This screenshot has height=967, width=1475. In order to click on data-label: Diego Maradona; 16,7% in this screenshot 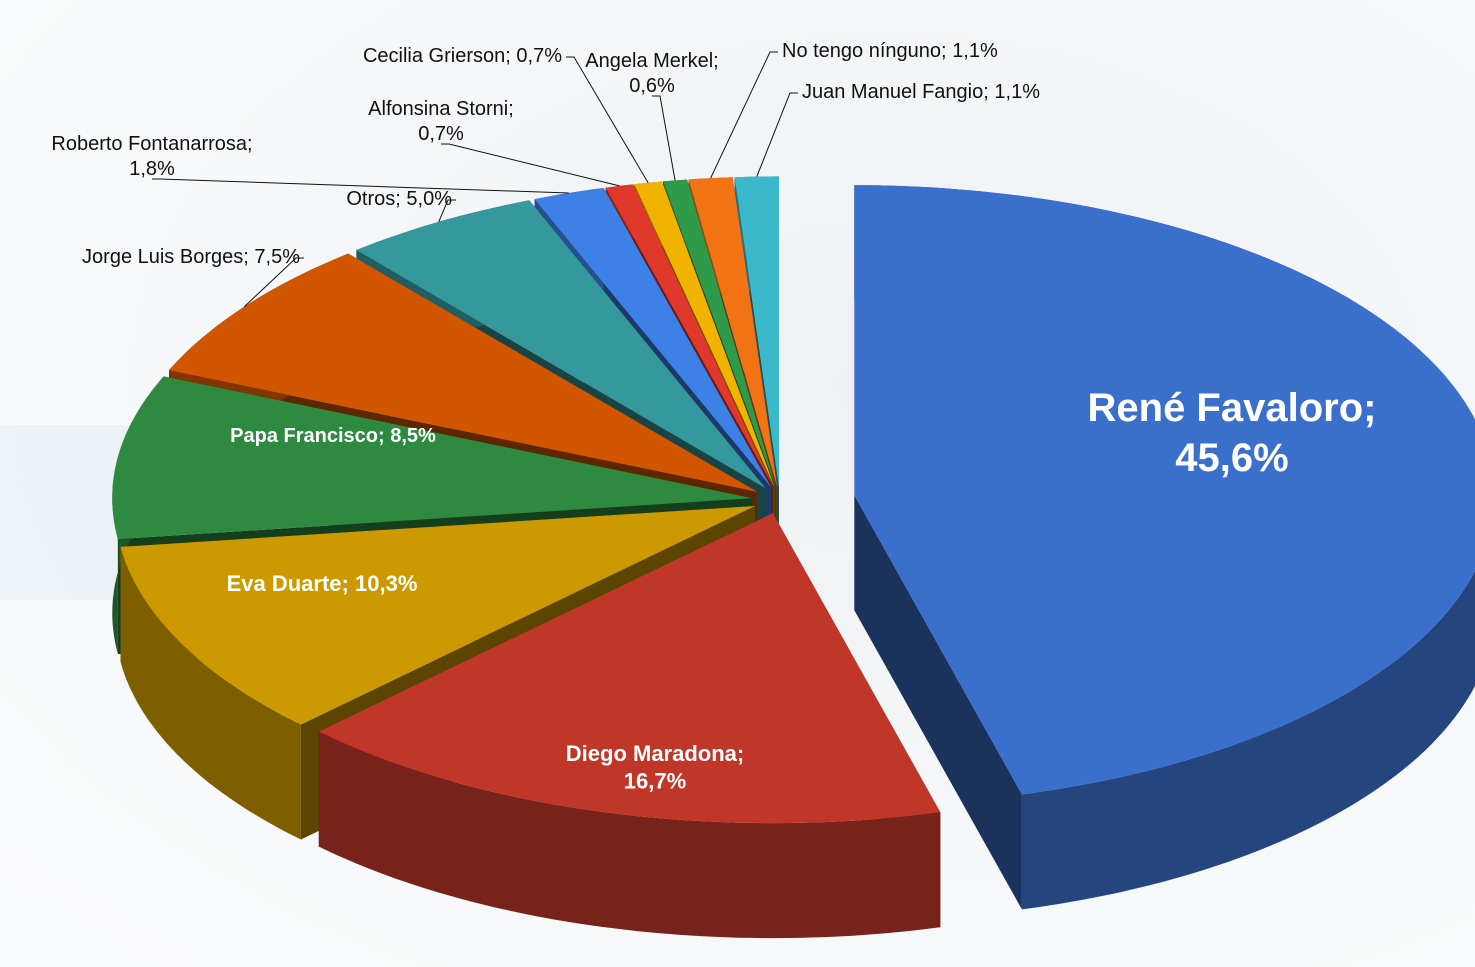, I will do `click(655, 767)`.